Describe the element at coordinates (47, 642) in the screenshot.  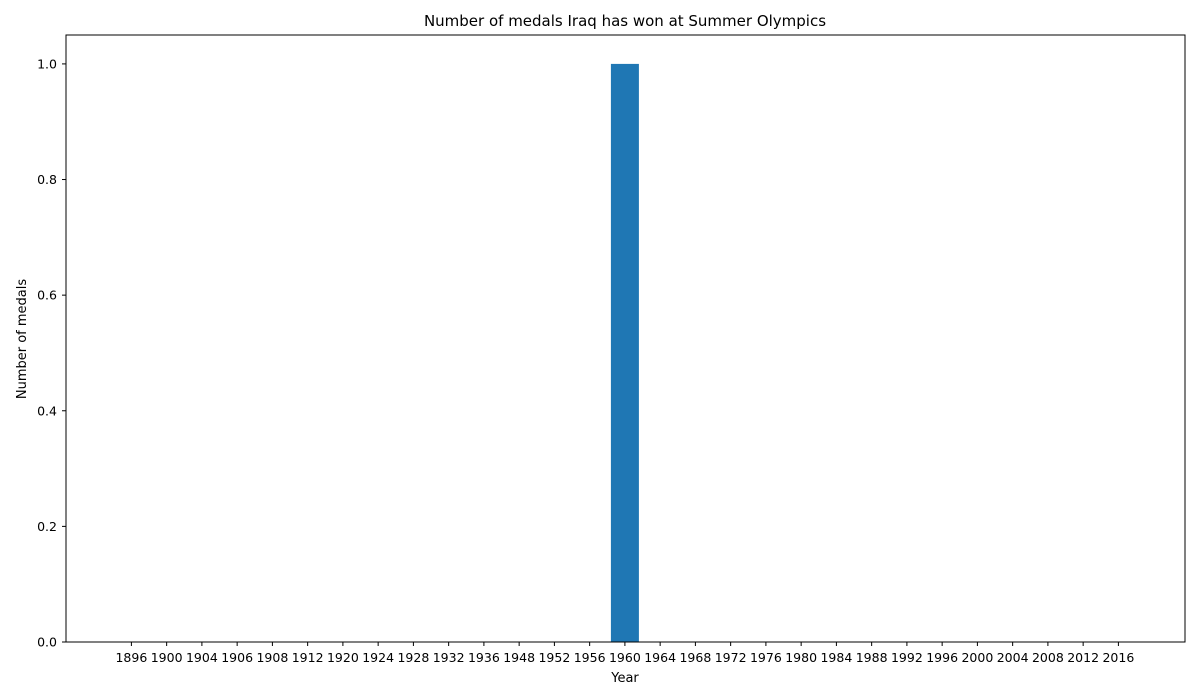
I see `y-tick-label: 0.0` at that location.